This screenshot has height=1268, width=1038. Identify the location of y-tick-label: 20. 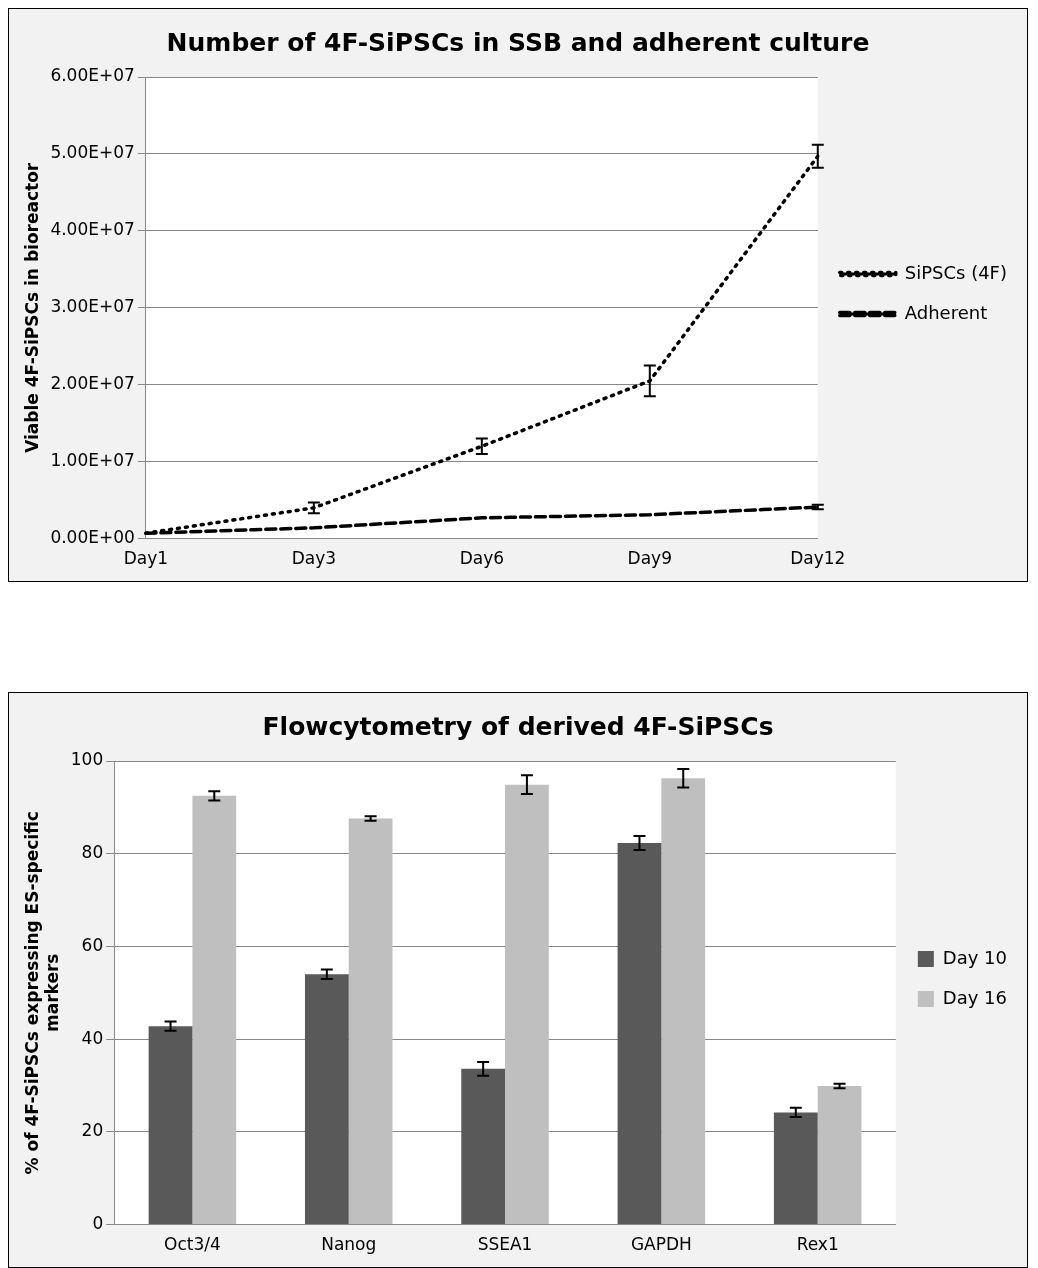
(92, 1130).